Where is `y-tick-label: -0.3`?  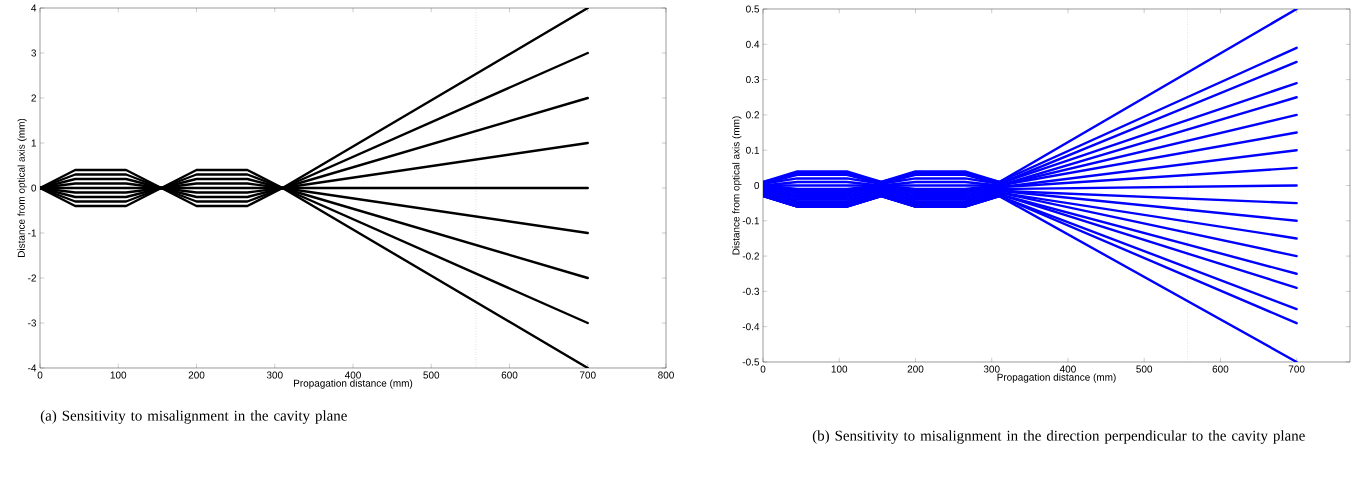
y-tick-label: -0.3 is located at coordinates (751, 291).